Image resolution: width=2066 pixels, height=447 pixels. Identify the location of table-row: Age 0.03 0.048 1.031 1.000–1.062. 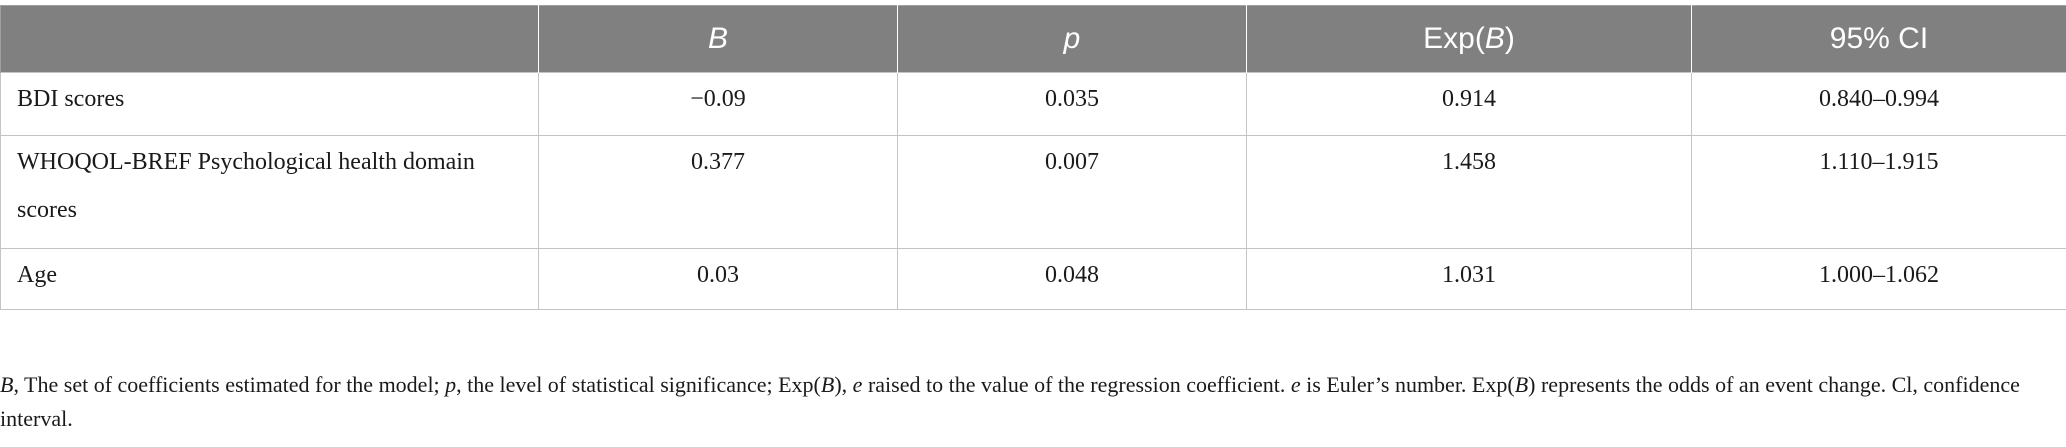
(1033, 279).